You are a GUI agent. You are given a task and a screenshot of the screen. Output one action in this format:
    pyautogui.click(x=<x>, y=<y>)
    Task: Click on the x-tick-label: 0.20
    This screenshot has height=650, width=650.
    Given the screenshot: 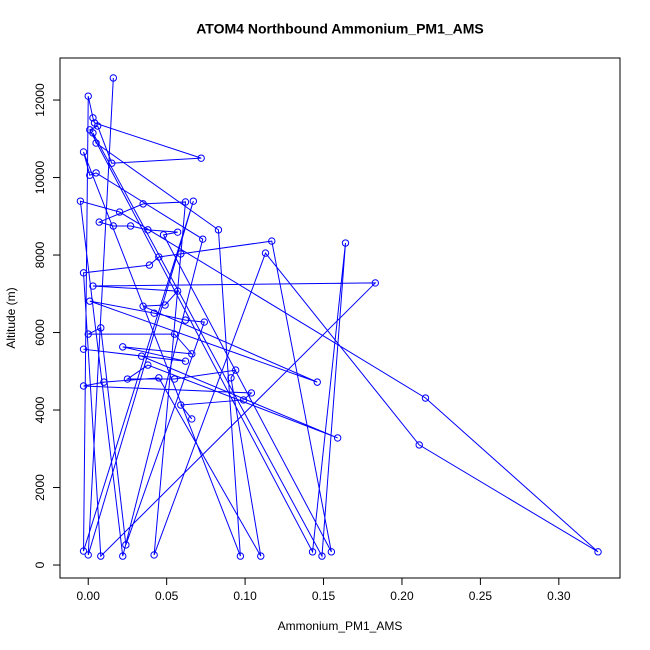 What is the action you would take?
    pyautogui.click(x=402, y=596)
    